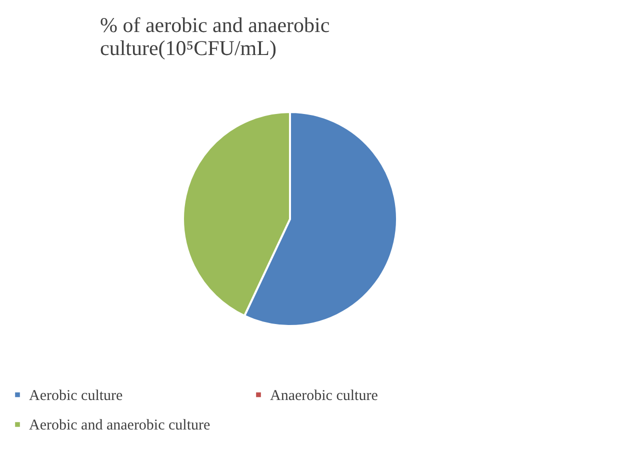 The height and width of the screenshot is (467, 621). I want to click on legend-label: Anaerobic culture, so click(324, 396).